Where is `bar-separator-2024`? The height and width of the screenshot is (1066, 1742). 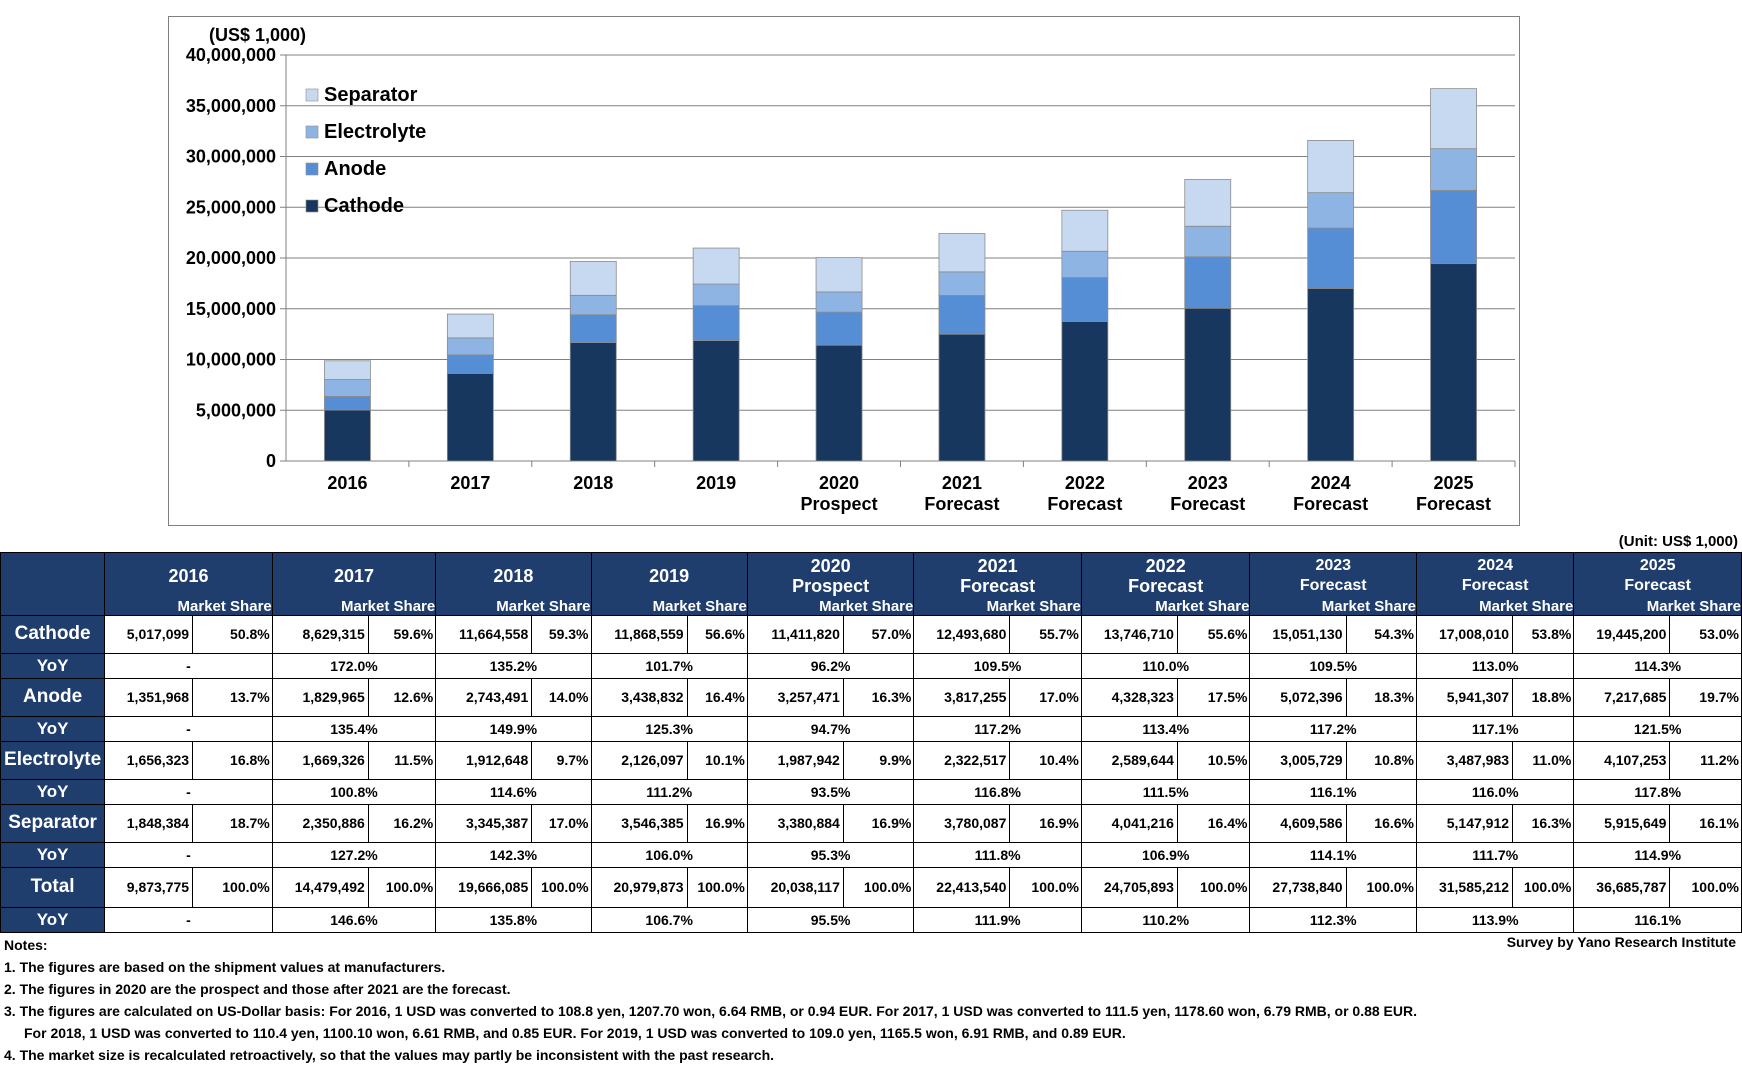 bar-separator-2024 is located at coordinates (1331, 167).